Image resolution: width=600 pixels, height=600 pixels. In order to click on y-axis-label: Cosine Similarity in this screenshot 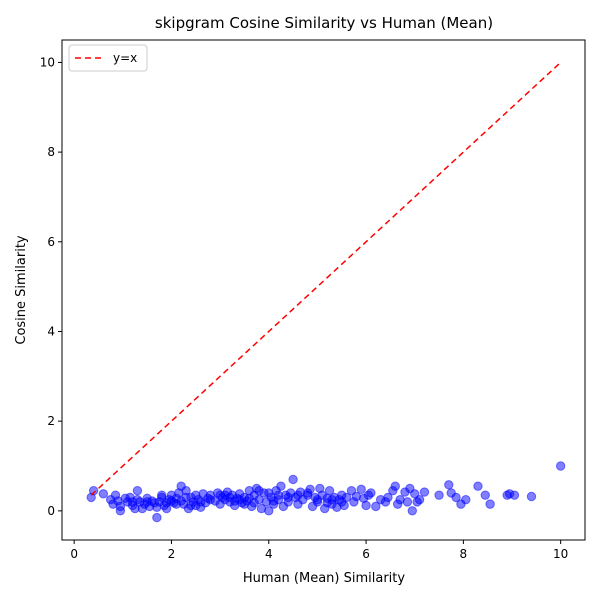, I will do `click(21, 290)`.